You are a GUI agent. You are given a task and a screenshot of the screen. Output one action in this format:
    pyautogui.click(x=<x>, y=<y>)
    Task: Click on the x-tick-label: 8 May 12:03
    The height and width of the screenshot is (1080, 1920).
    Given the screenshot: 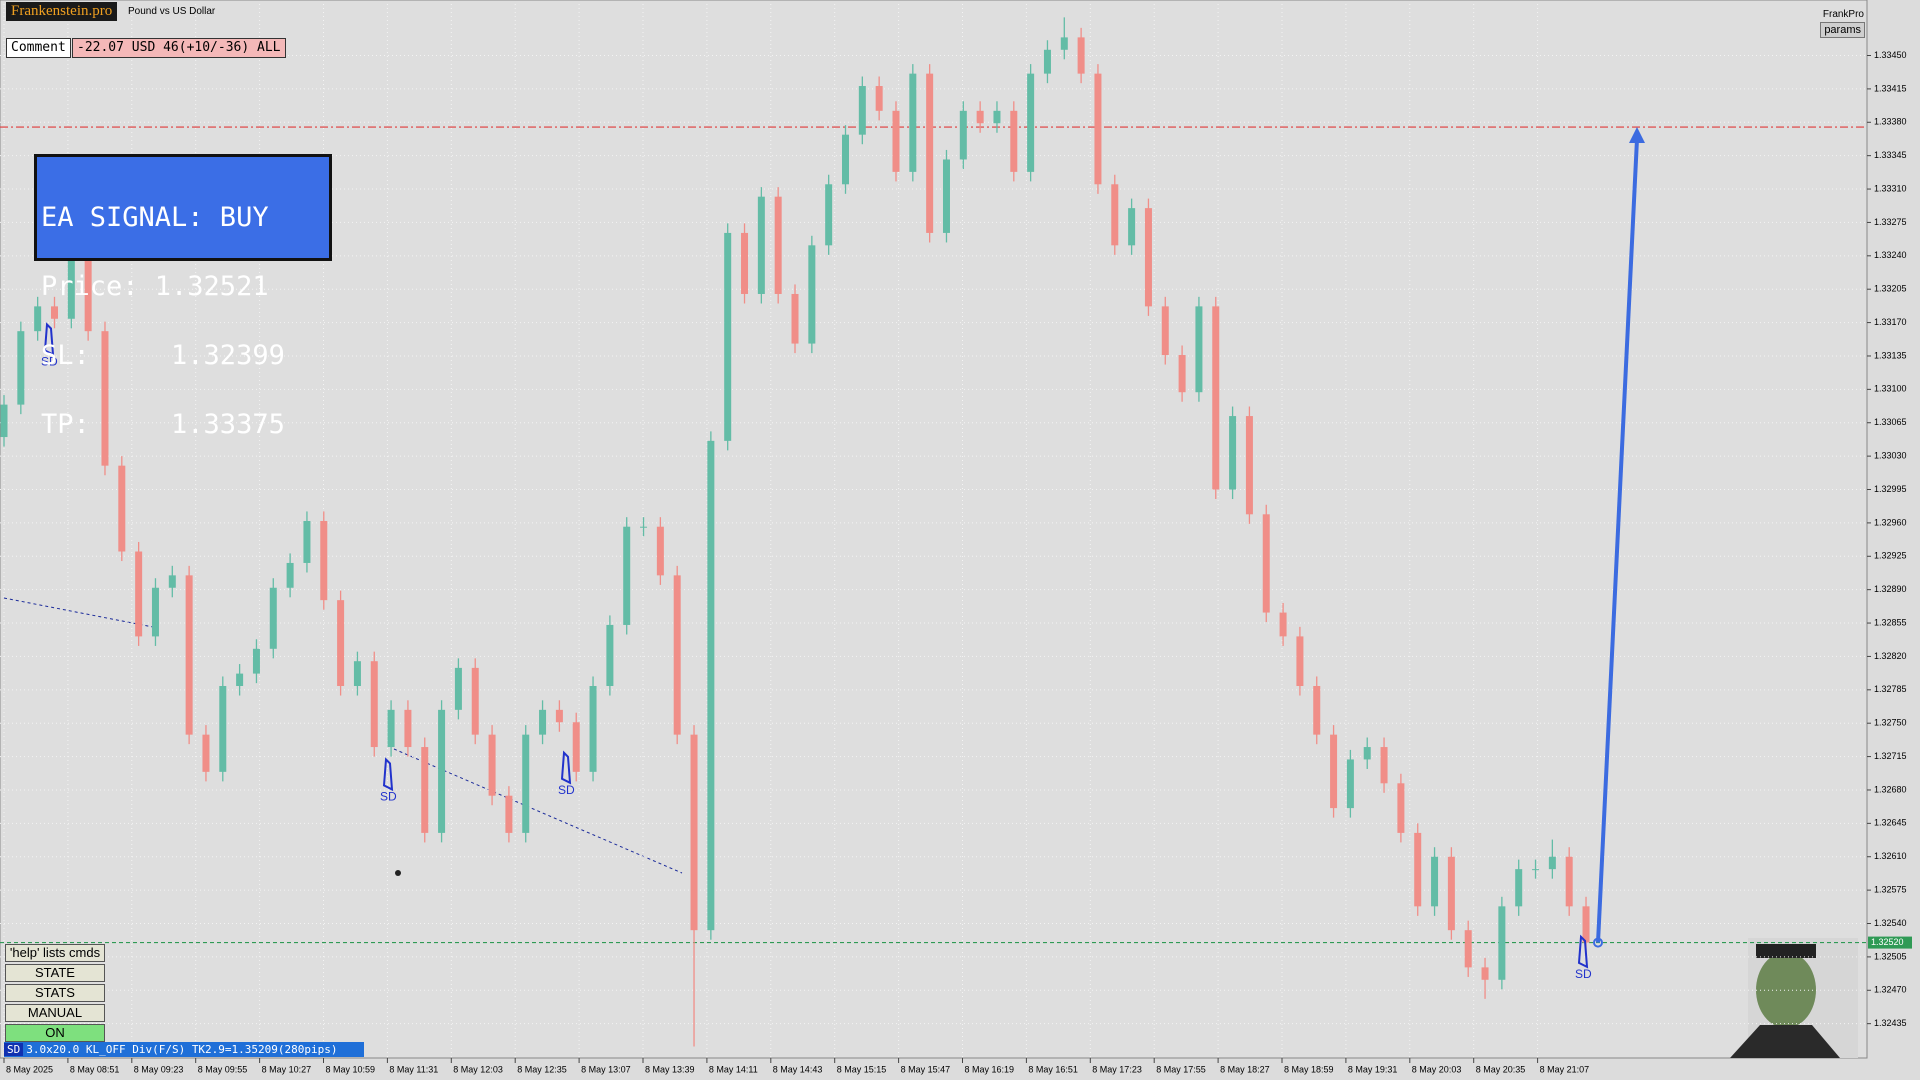 What is the action you would take?
    pyautogui.click(x=478, y=1069)
    